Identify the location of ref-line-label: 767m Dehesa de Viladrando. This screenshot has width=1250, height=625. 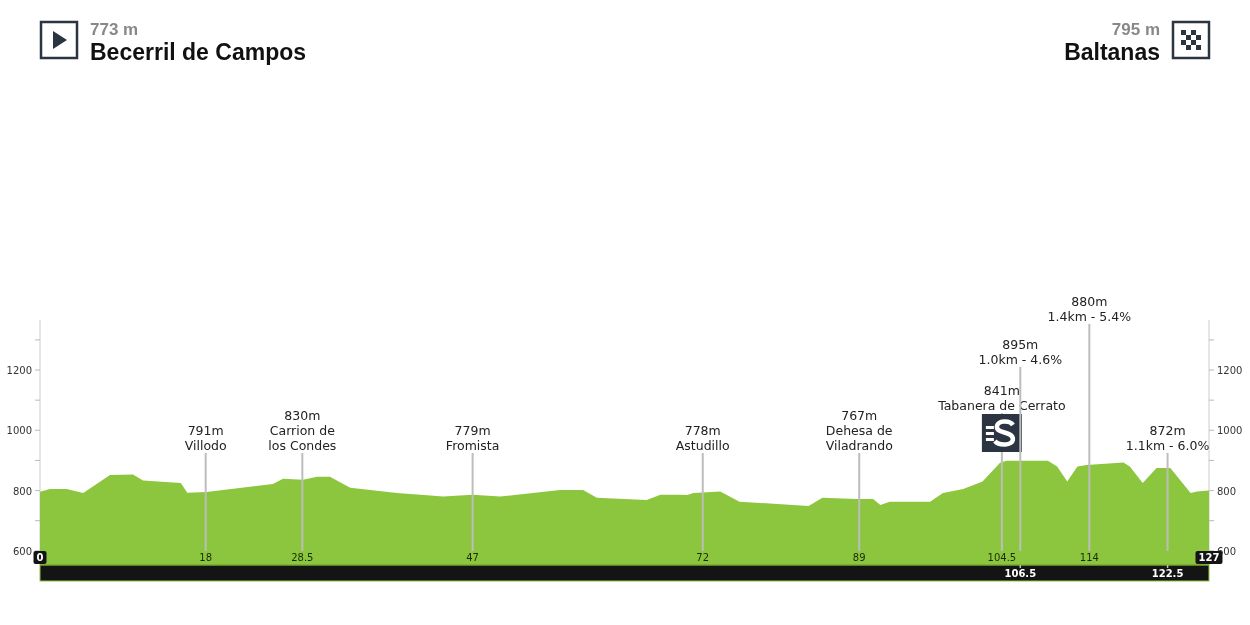
(859, 430).